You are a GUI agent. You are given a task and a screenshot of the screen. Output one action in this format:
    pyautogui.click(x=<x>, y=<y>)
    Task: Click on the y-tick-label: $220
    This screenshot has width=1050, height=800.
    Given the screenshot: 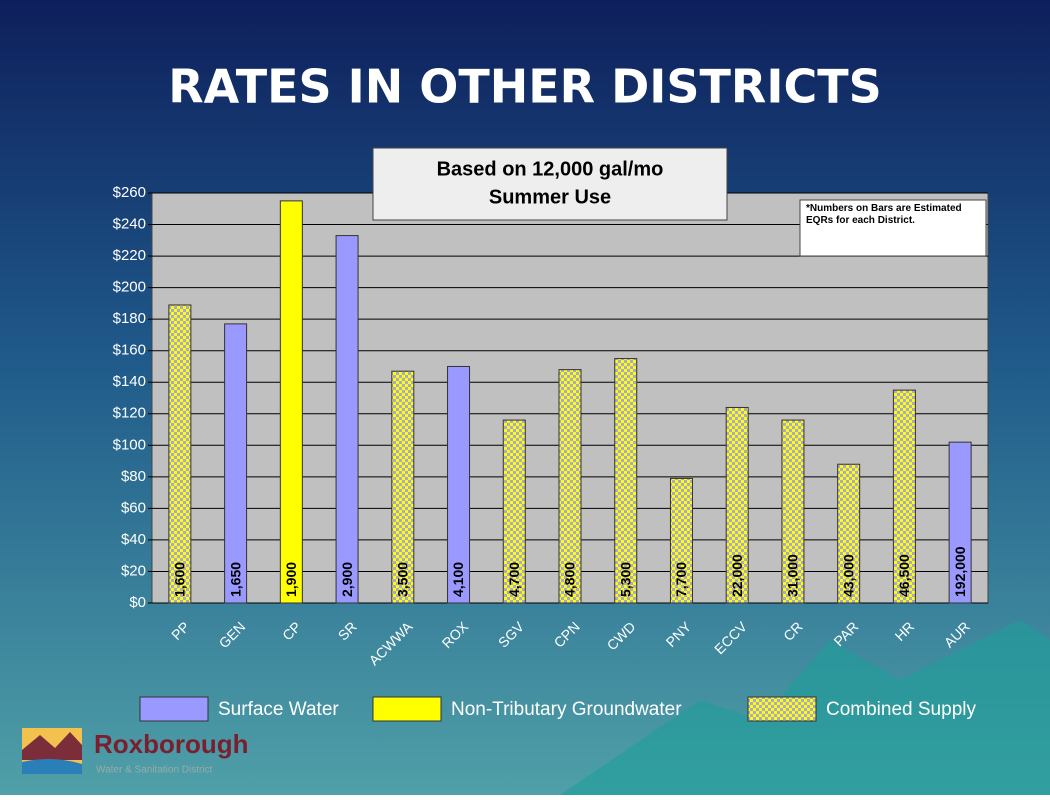 What is the action you would take?
    pyautogui.click(x=129, y=255)
    